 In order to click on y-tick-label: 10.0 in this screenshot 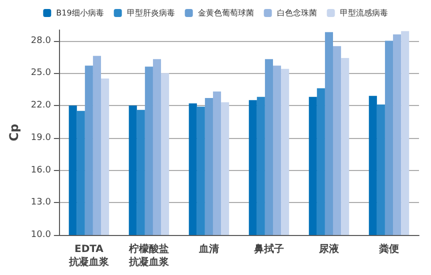, I will do `click(41, 235)`.